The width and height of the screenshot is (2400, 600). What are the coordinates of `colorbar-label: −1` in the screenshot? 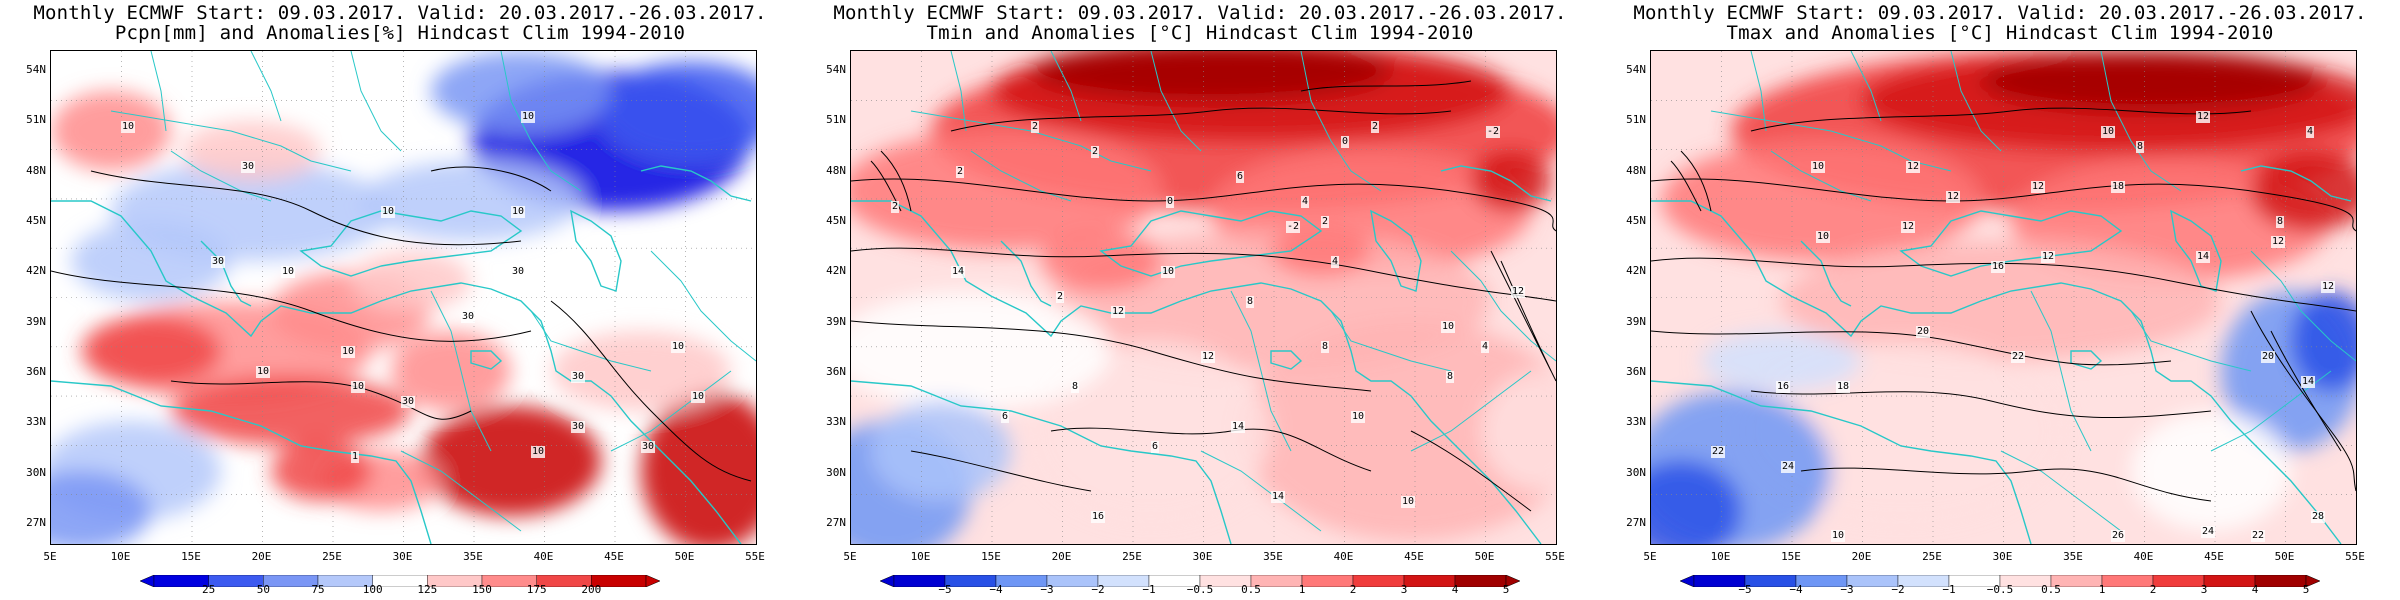 It's located at (1949, 589).